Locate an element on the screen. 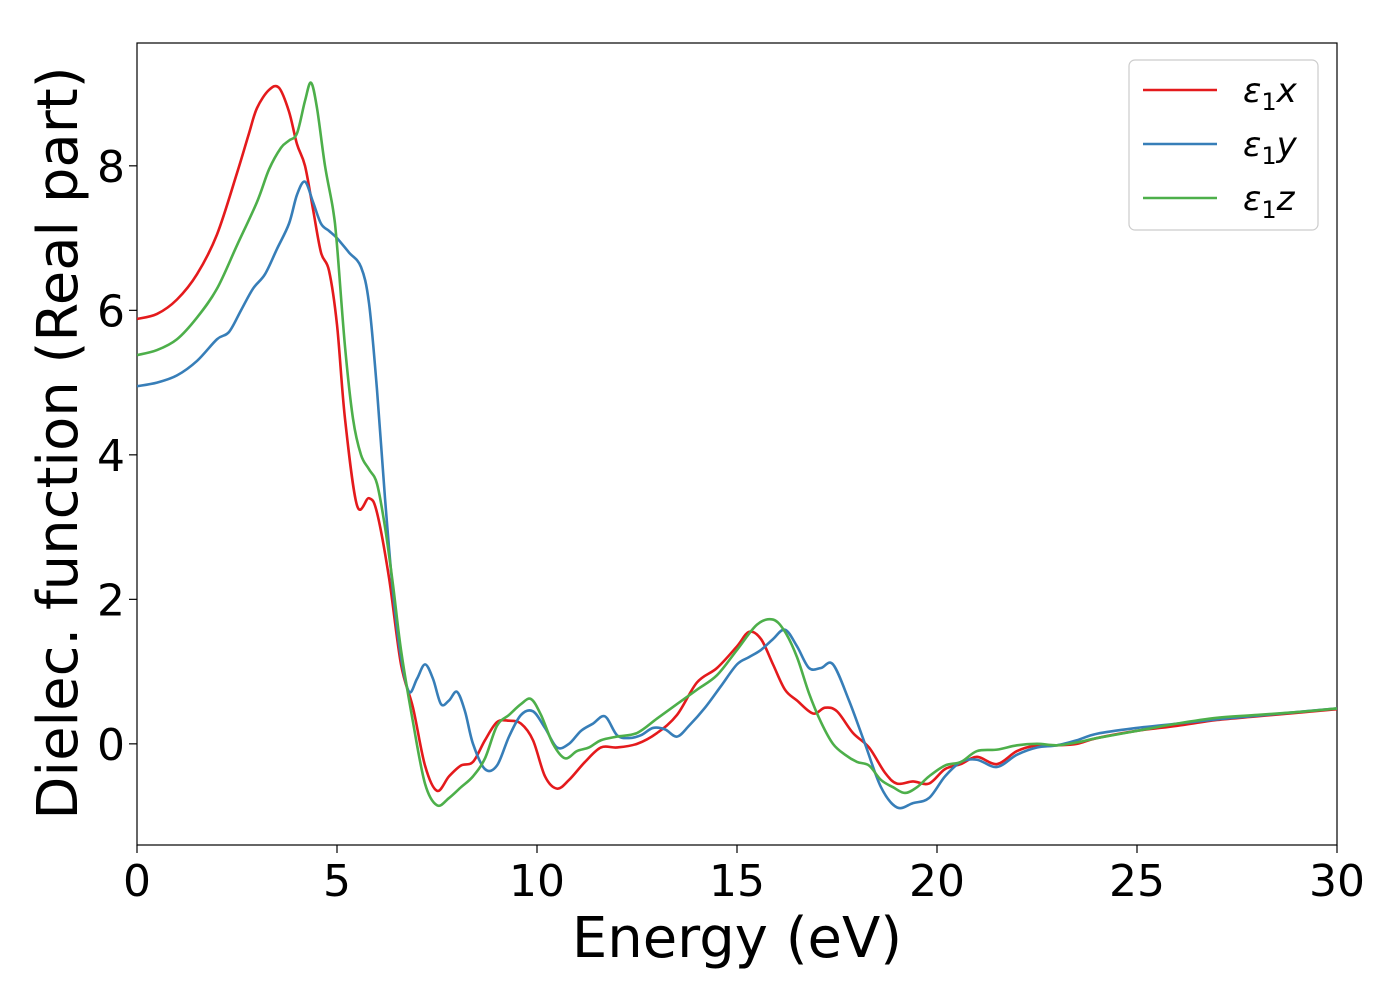 This screenshot has height=1000, width=1400. legend-label-x: ε1x is located at coordinates (1270, 93).